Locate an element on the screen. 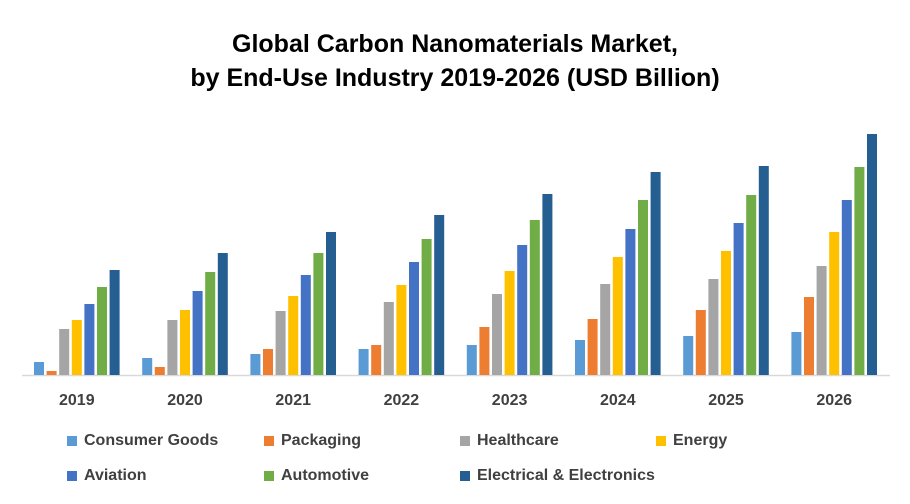 The width and height of the screenshot is (910, 504). bar-2024-consumer-goods is located at coordinates (580, 357).